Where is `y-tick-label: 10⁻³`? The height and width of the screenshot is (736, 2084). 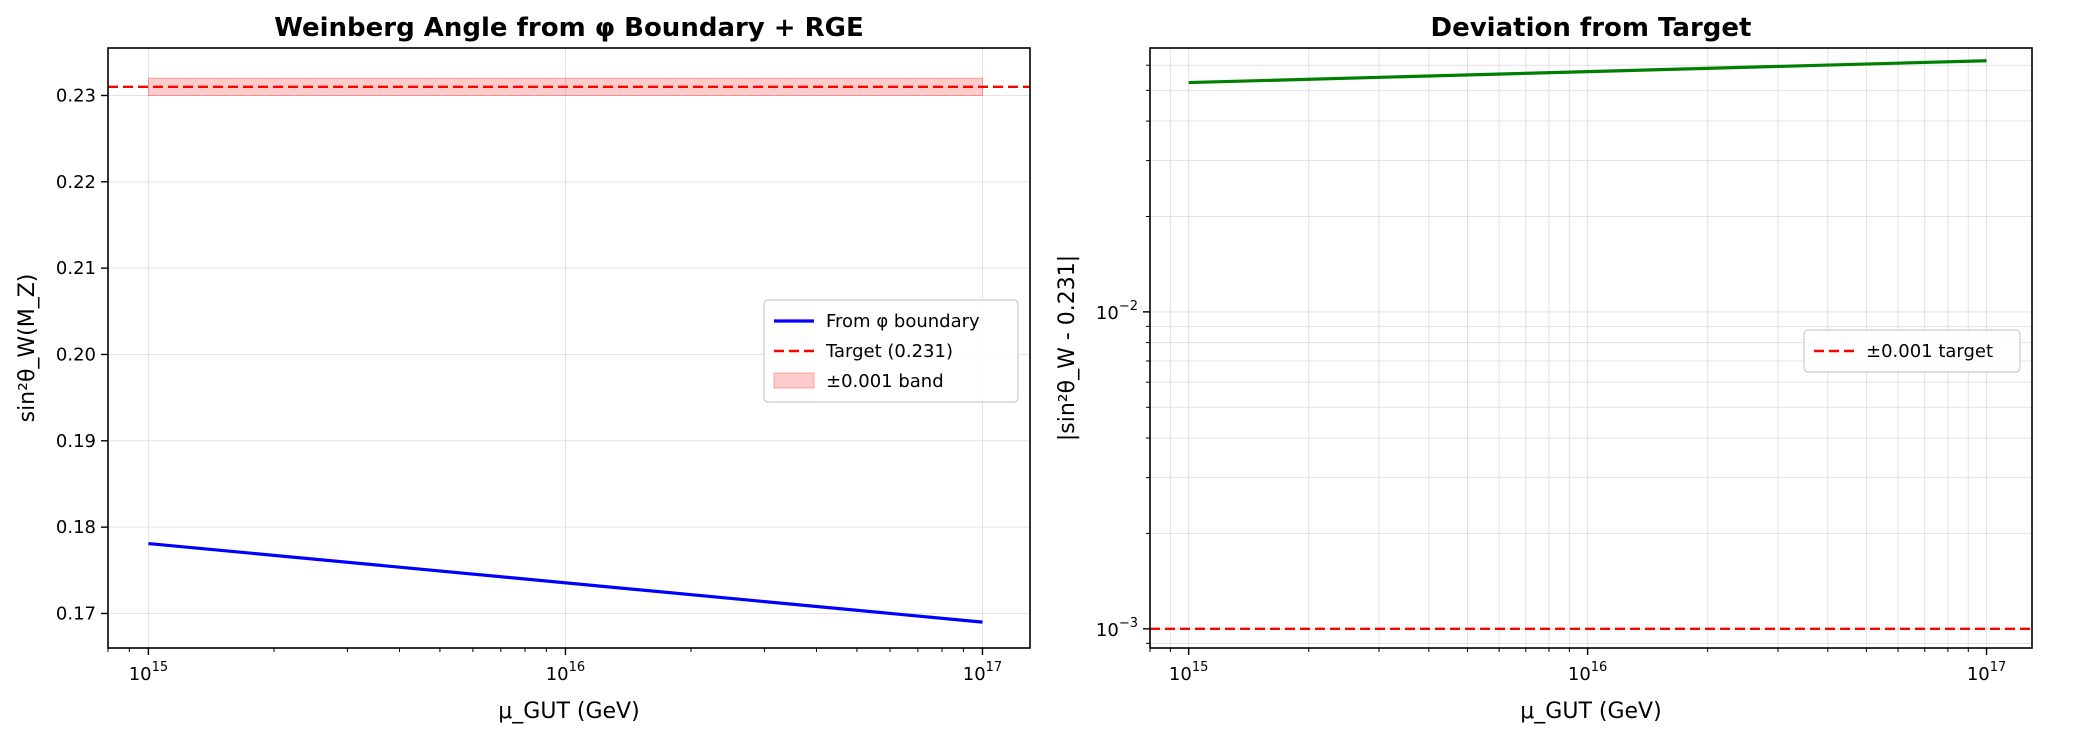 y-tick-label: 10⁻³ is located at coordinates (1117, 628).